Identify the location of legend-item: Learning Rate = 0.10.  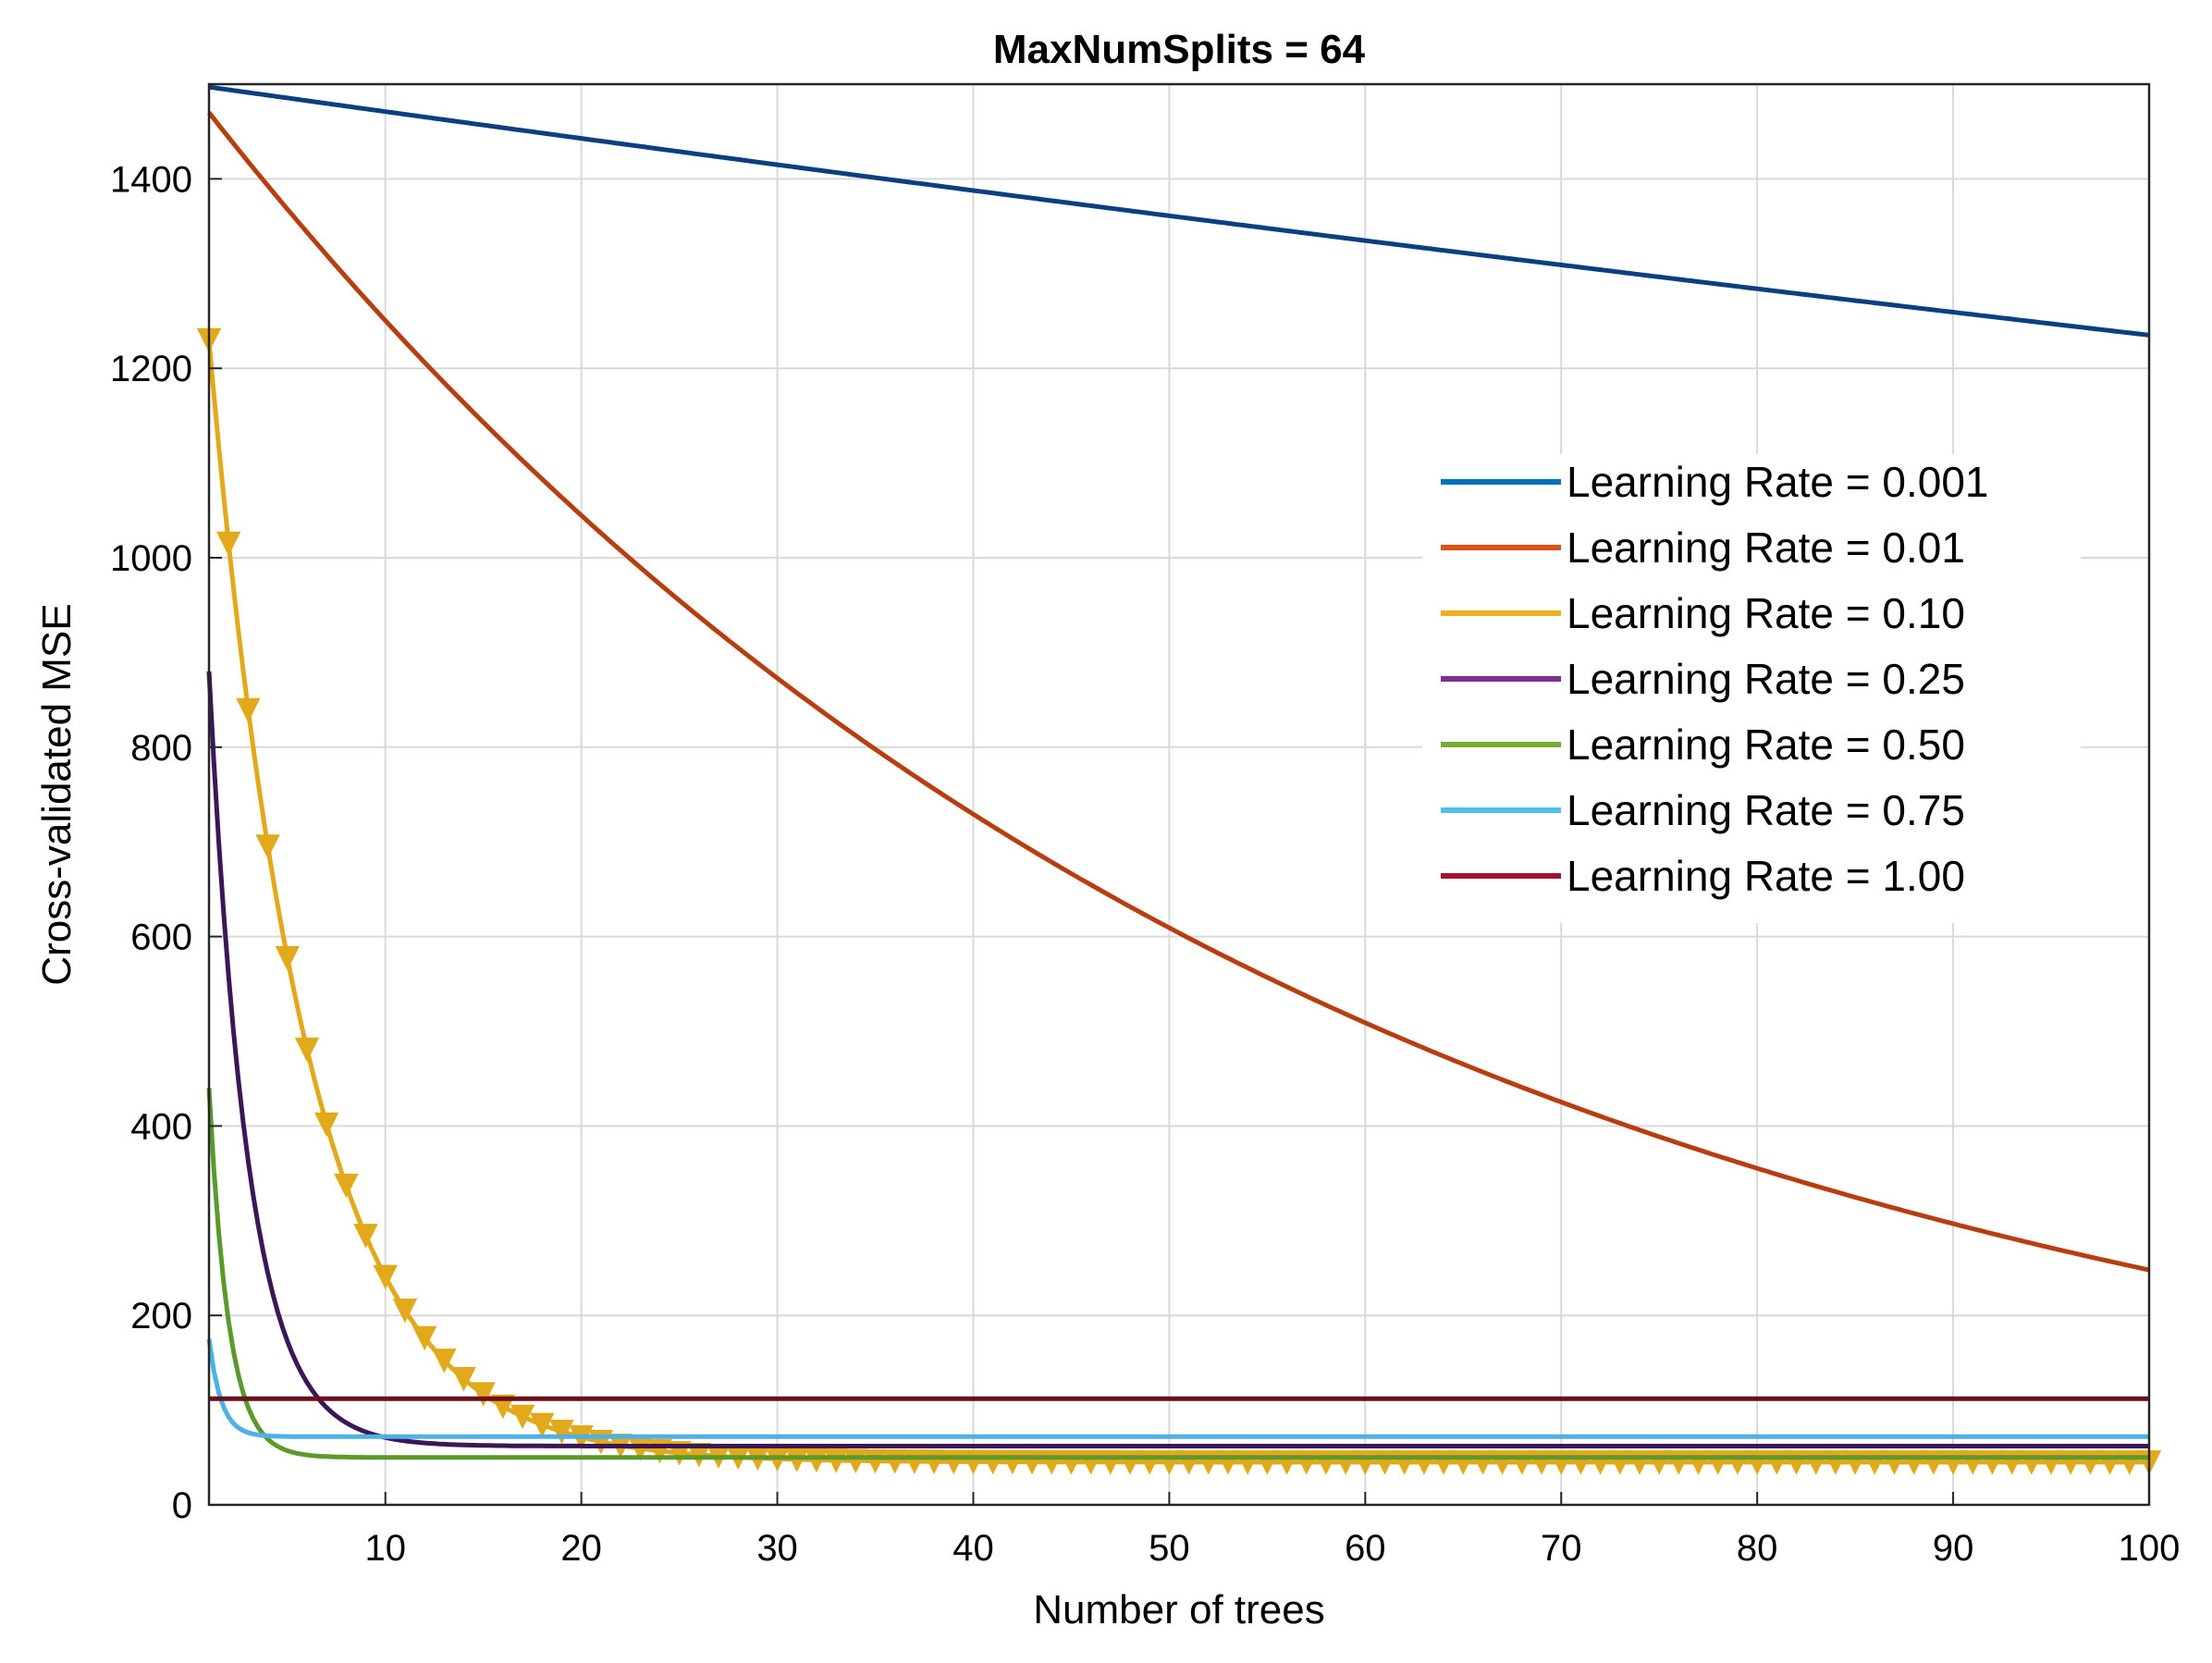
(1703, 613).